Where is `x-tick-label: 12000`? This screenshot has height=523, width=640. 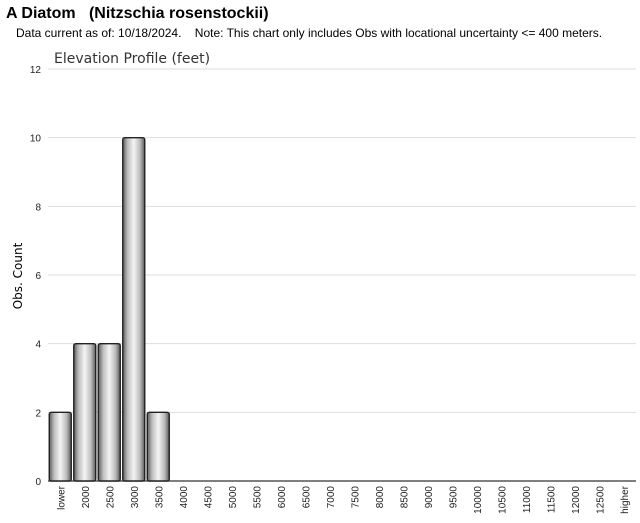 x-tick-label: 12000 is located at coordinates (576, 500).